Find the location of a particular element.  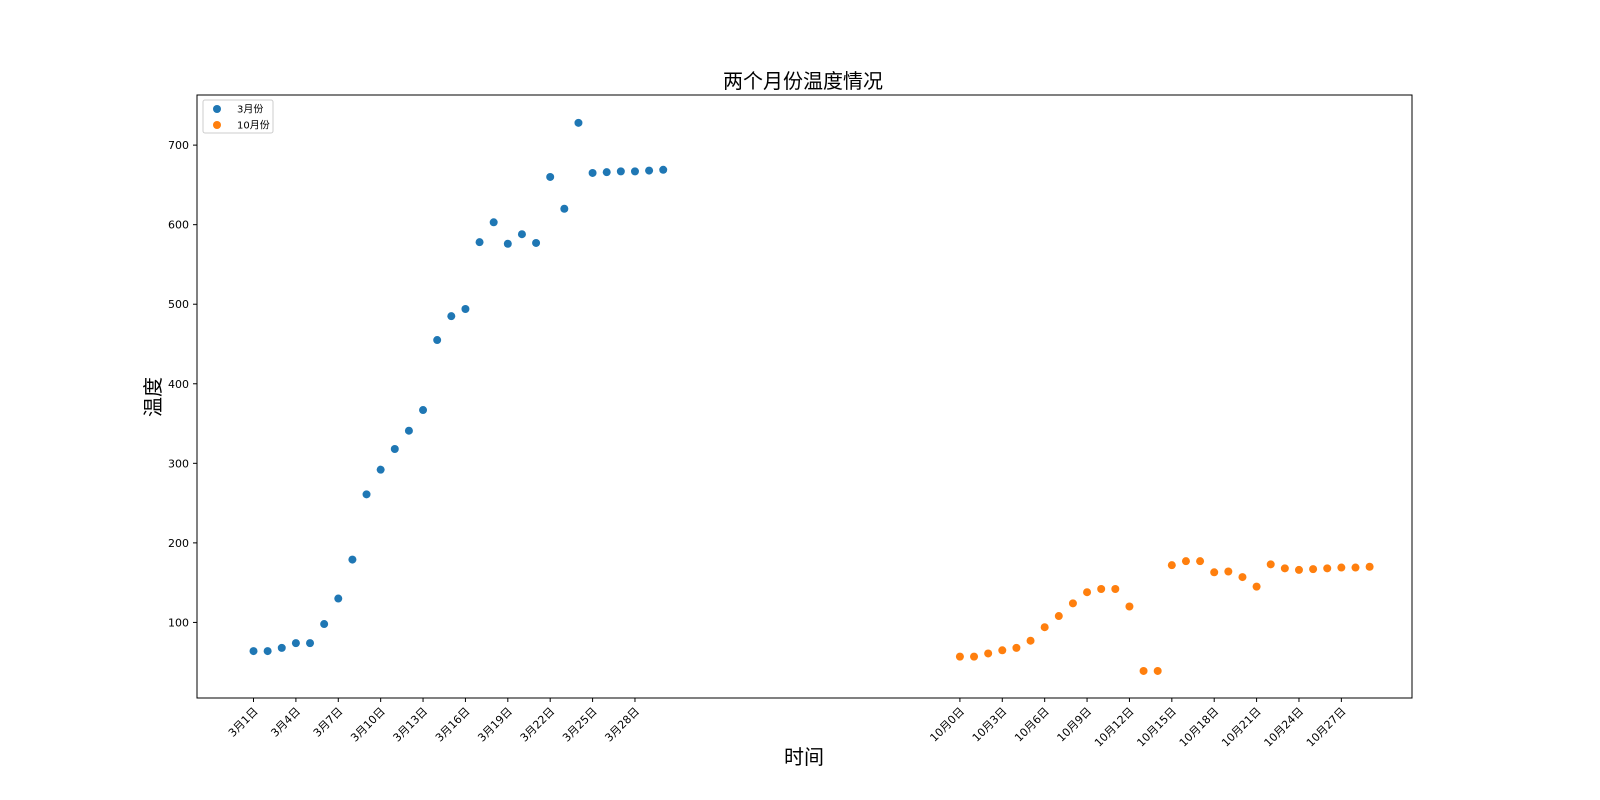

y-tick-label: 700 is located at coordinates (178, 145).